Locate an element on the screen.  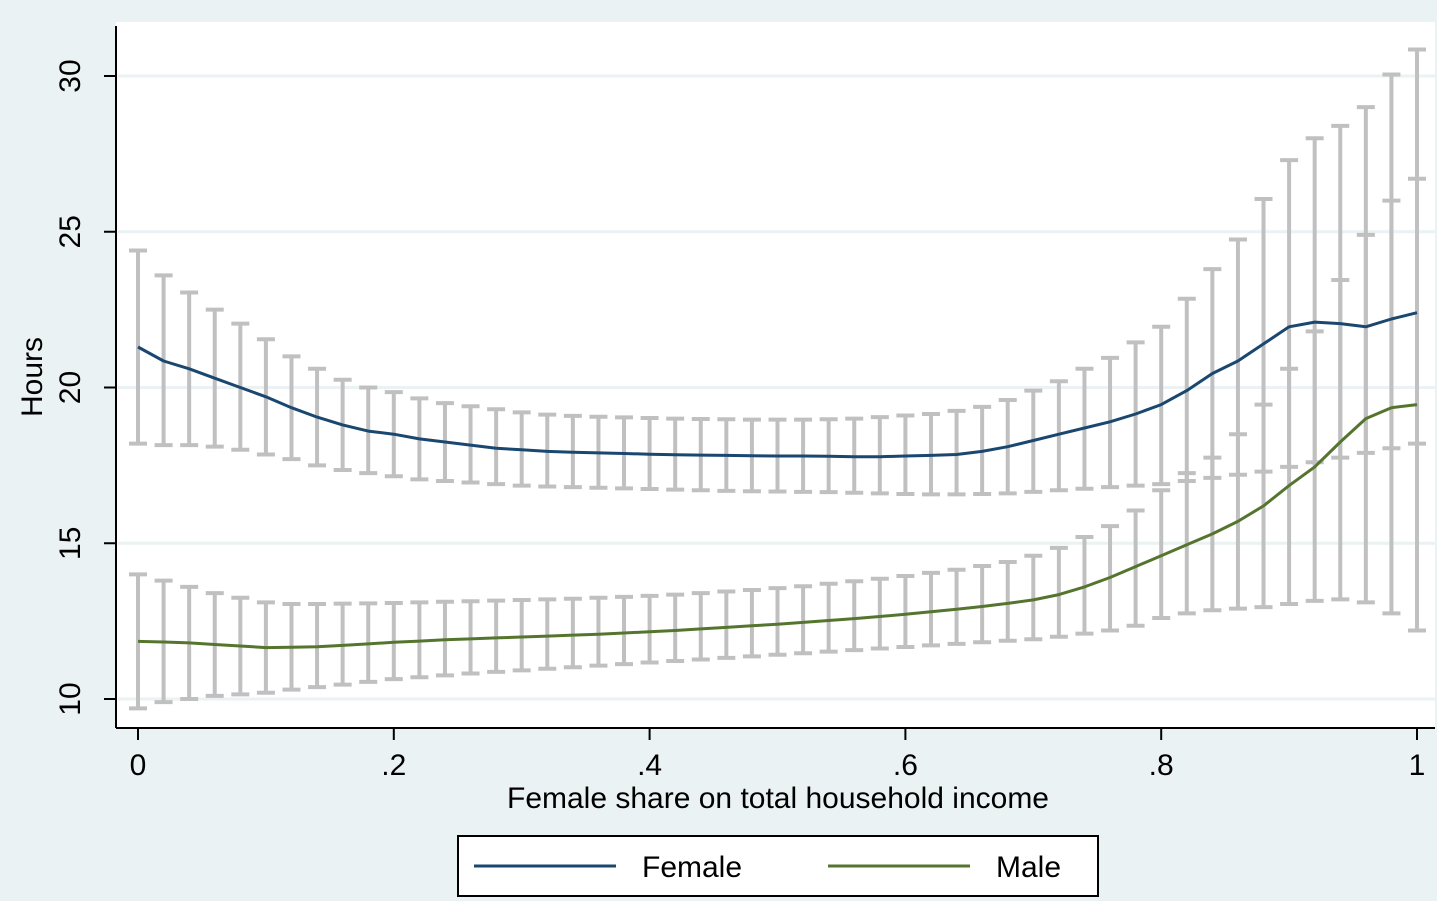
x-tick-label: .6 is located at coordinates (905, 765).